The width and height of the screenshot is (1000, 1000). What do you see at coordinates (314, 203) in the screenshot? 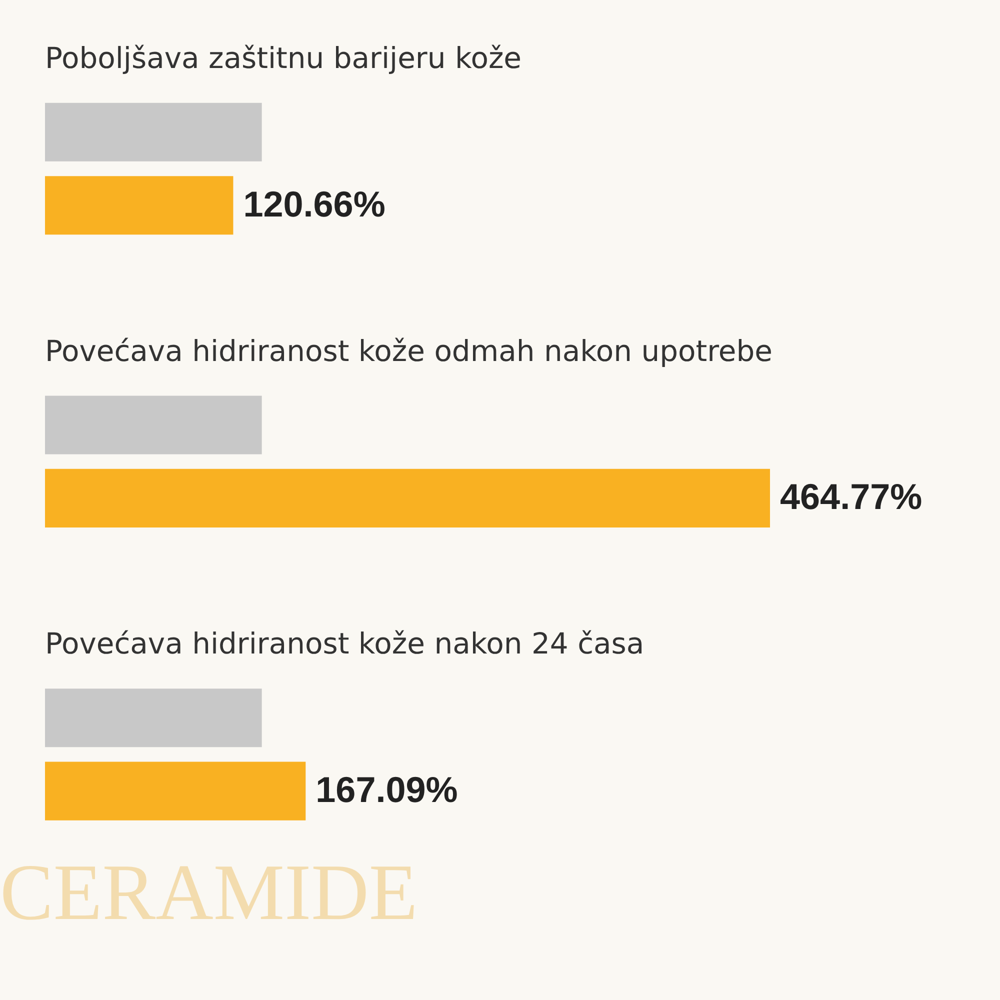
I see `data-label: 120.66%` at bounding box center [314, 203].